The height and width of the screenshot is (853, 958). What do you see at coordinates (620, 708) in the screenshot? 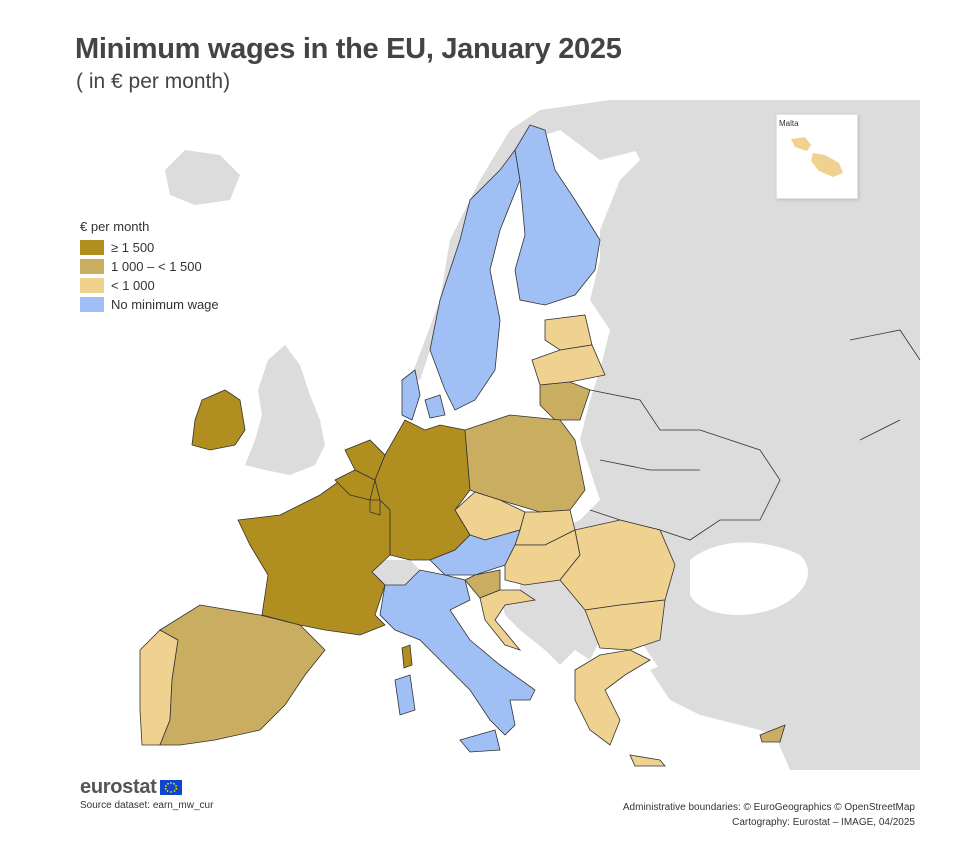
I see `region-greece` at bounding box center [620, 708].